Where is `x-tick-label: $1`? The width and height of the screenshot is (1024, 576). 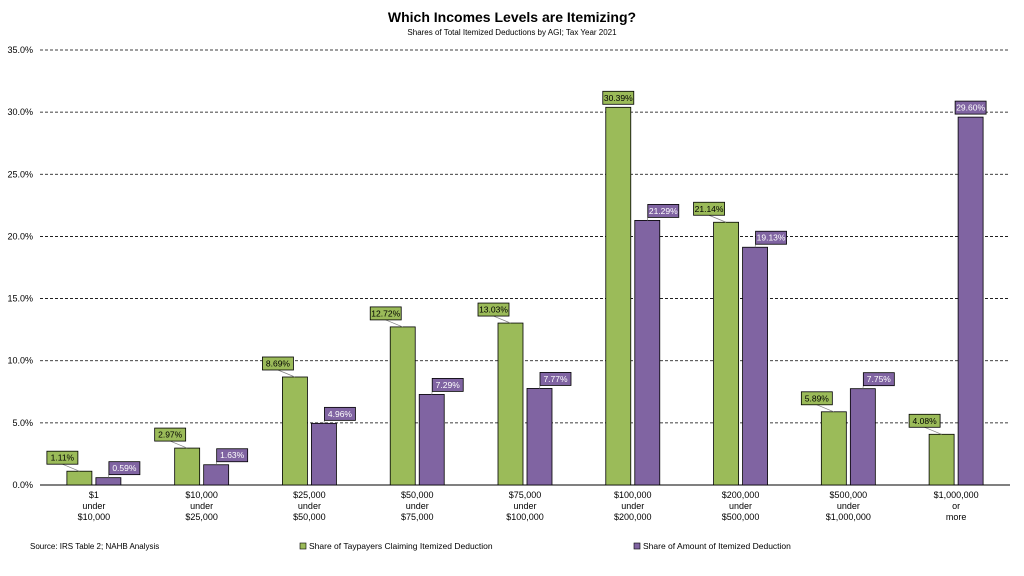
x-tick-label: $1 is located at coordinates (94, 495).